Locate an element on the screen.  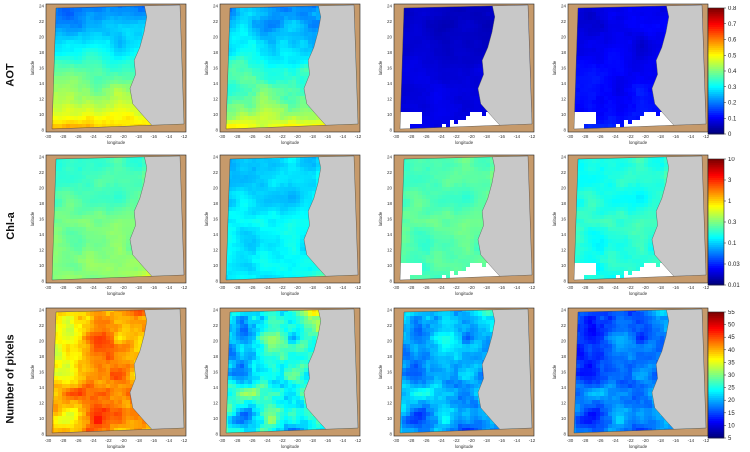
colorbar-tick-label: 55 is located at coordinates (731, 313).